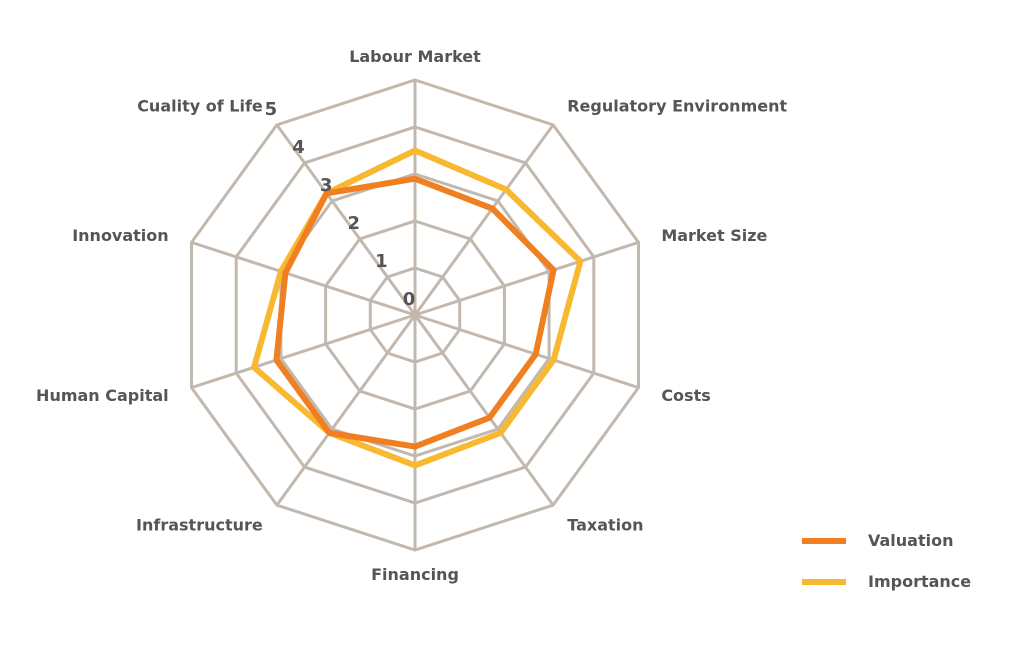 This screenshot has width=1024, height=656. What do you see at coordinates (271, 109) in the screenshot?
I see `tick-label: 5` at bounding box center [271, 109].